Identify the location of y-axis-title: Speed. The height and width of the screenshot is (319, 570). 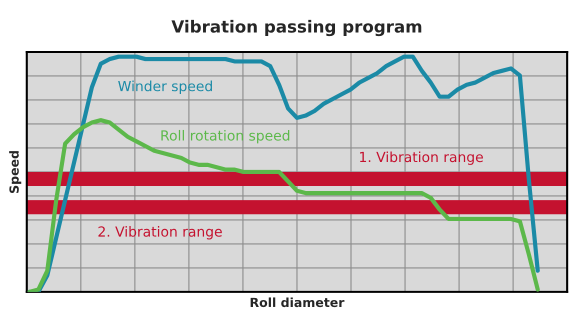
(15, 172).